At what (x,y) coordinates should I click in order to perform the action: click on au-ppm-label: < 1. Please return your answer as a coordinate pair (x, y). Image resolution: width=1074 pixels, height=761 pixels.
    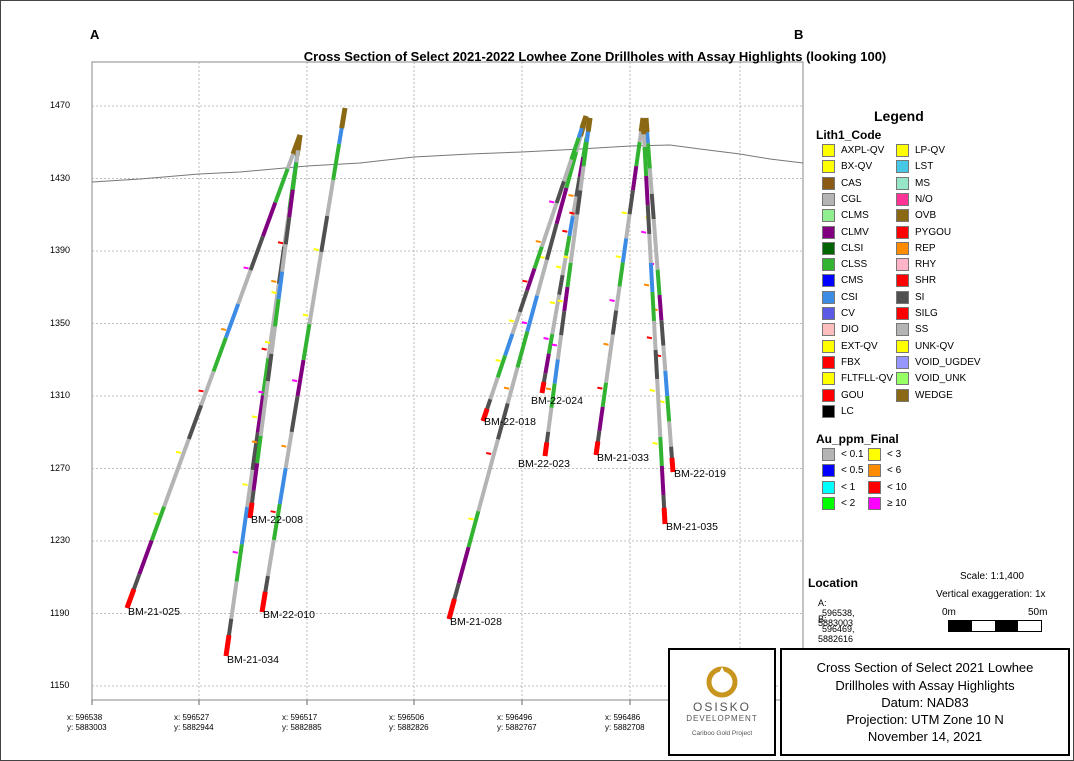
    Looking at the image, I should click on (848, 487).